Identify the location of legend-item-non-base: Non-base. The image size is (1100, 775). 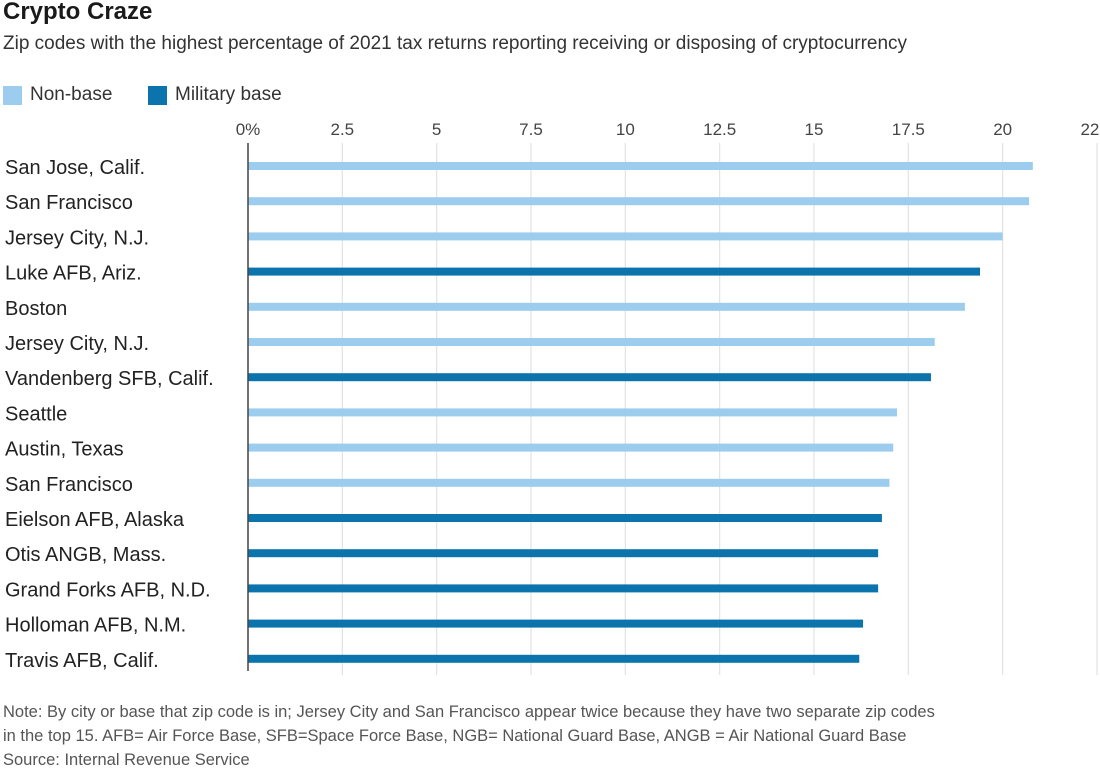
(57, 95).